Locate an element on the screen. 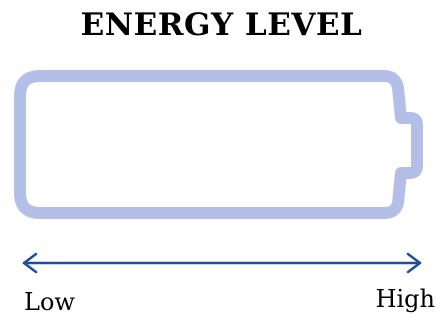 The width and height of the screenshot is (443, 320). low-label: Low is located at coordinates (49, 302).